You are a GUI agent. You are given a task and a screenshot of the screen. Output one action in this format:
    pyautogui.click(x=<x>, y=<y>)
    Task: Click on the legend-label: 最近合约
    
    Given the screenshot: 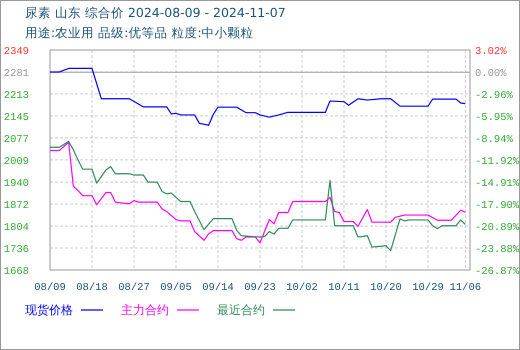 What is the action you would take?
    pyautogui.click(x=241, y=310)
    